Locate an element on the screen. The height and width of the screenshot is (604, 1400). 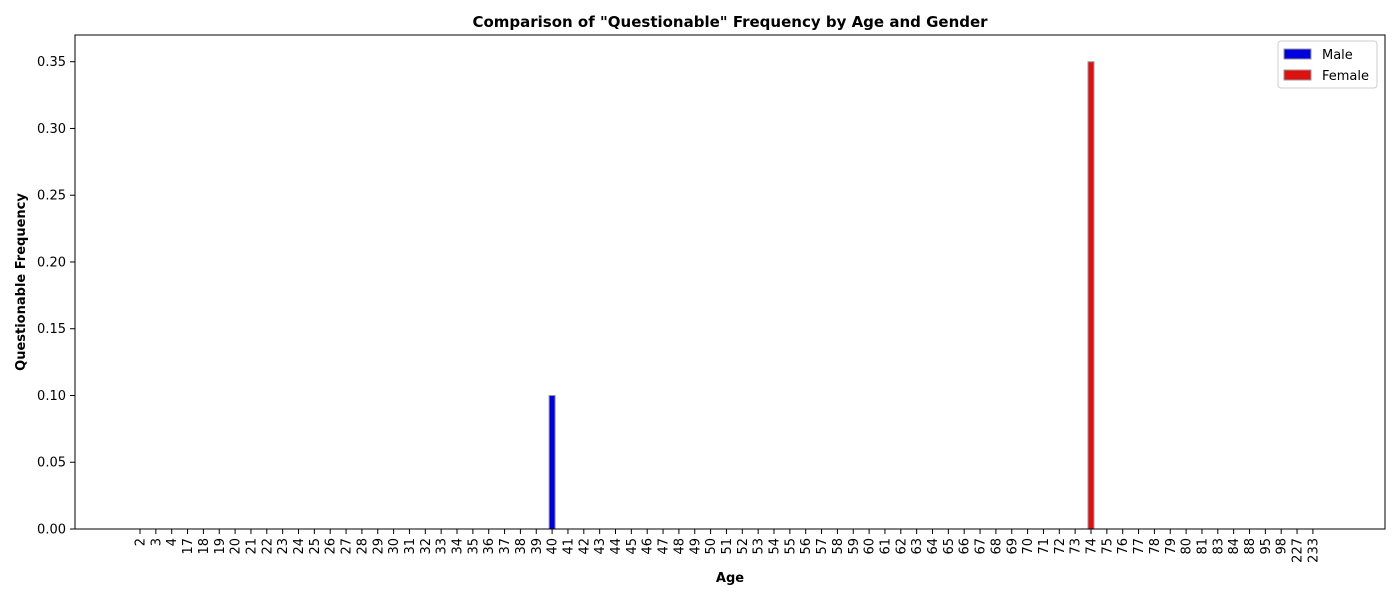
x-tick-label: 40 is located at coordinates (553, 546).